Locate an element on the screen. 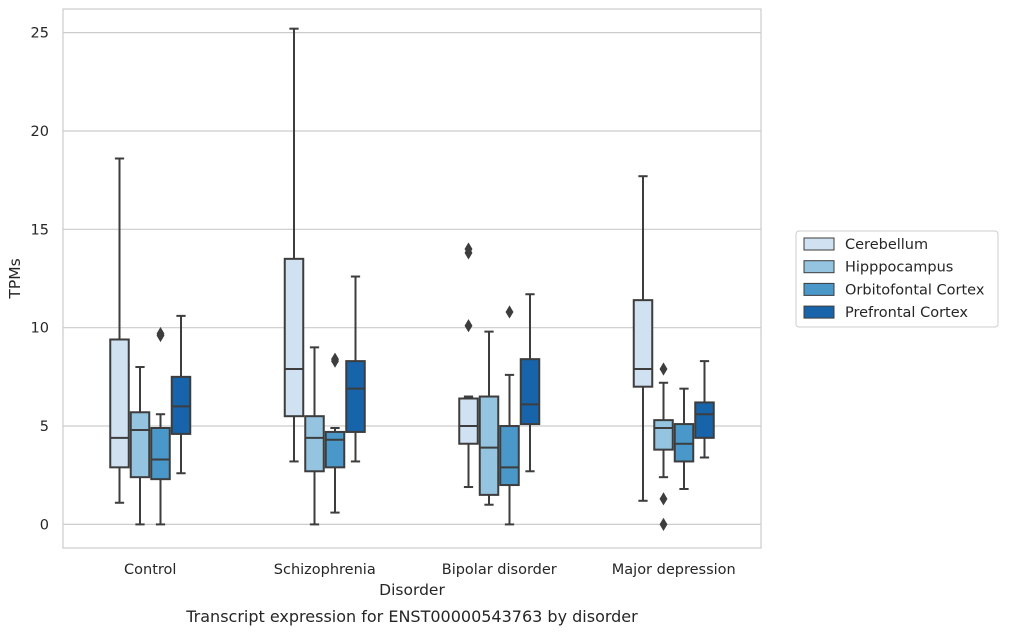  y-tick-label: 0 is located at coordinates (44, 525).